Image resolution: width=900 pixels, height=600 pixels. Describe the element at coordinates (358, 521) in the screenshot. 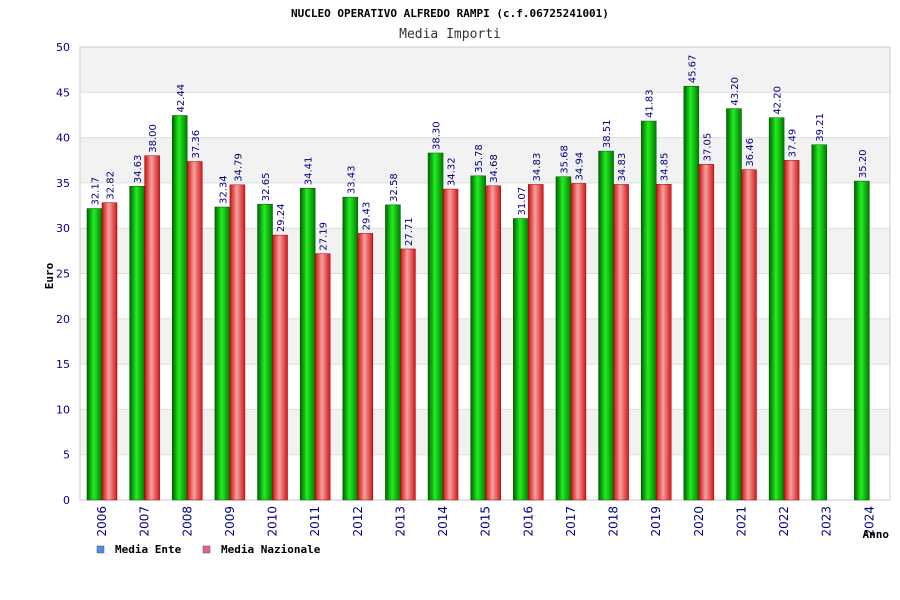

I see `x-tick-label: 2012` at that location.